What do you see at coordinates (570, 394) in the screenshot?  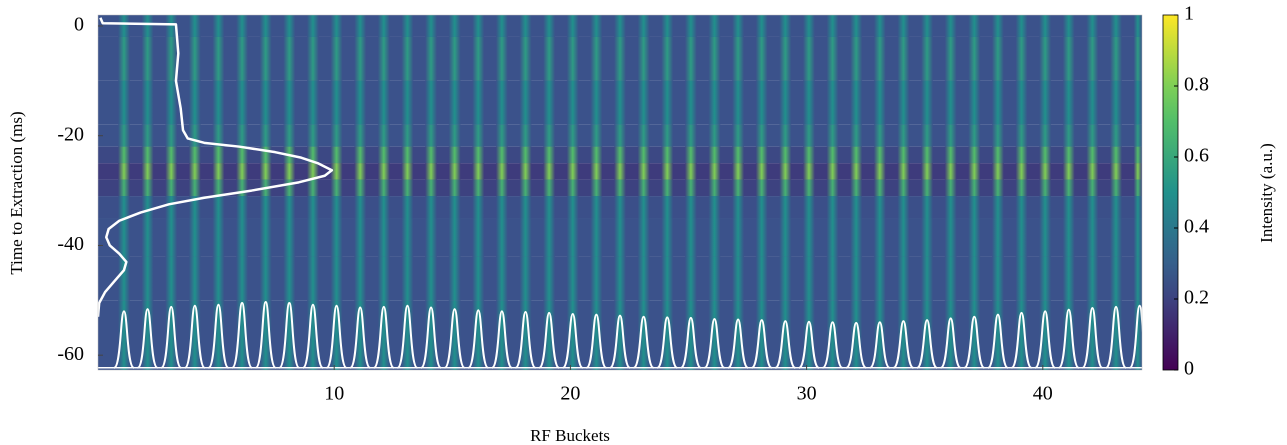 I see `x-tick-label: 20` at bounding box center [570, 394].